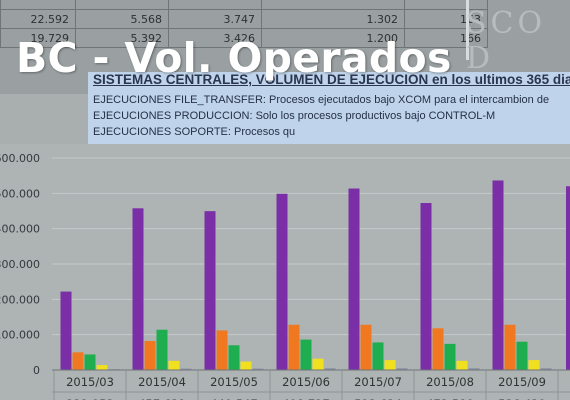  What do you see at coordinates (522, 382) in the screenshot?
I see `x-tick-label: 2015/09` at bounding box center [522, 382].